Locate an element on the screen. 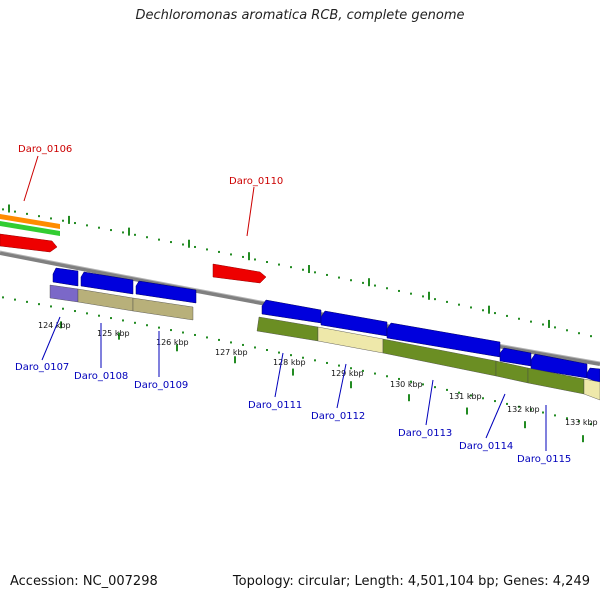 The image size is (600, 600). tick-label: 127 kbp is located at coordinates (231, 352).